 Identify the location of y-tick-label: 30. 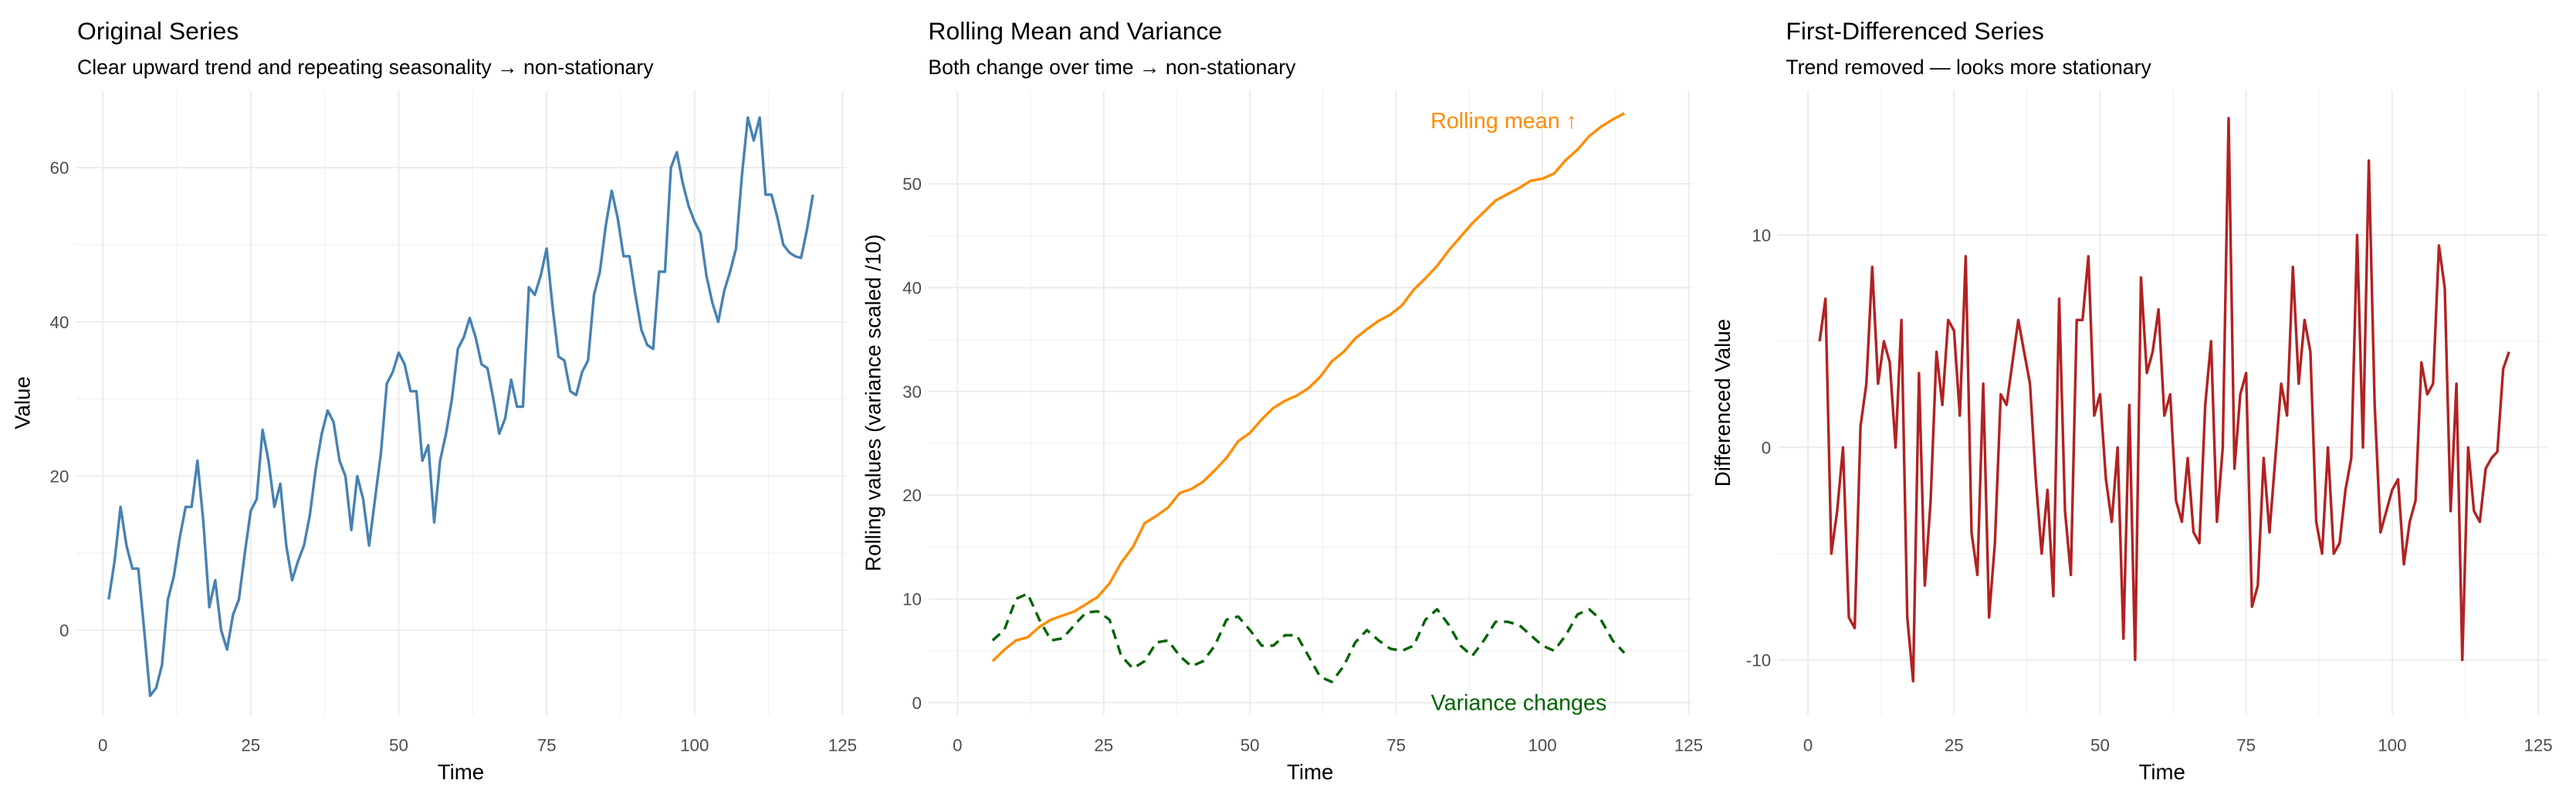
(912, 392).